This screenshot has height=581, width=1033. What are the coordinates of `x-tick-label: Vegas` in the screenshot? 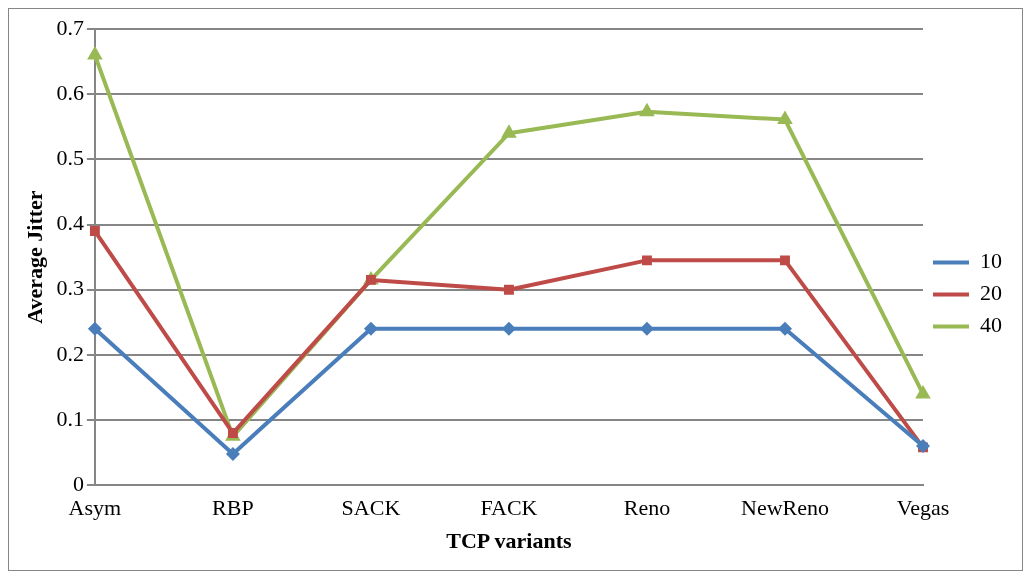 It's located at (923, 508).